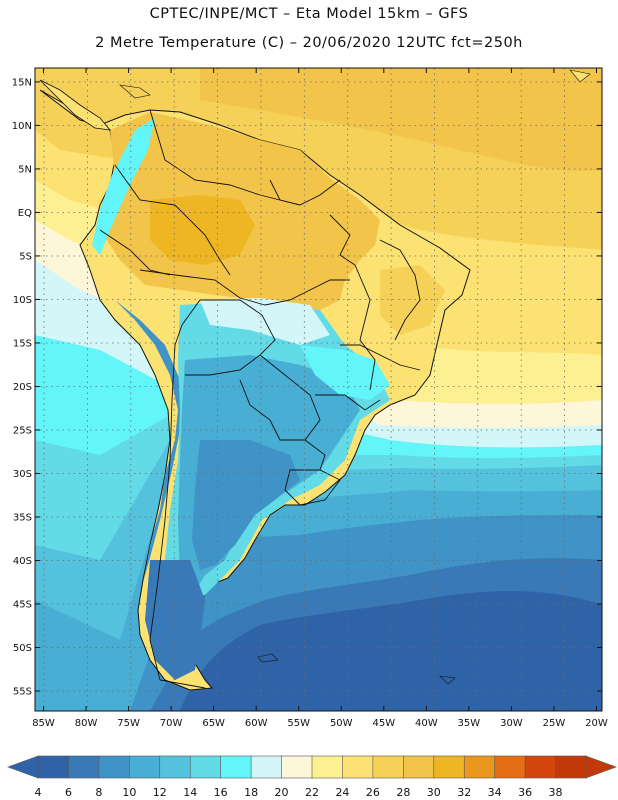 The image size is (618, 800). I want to click on colorbar-label: 28, so click(403, 792).